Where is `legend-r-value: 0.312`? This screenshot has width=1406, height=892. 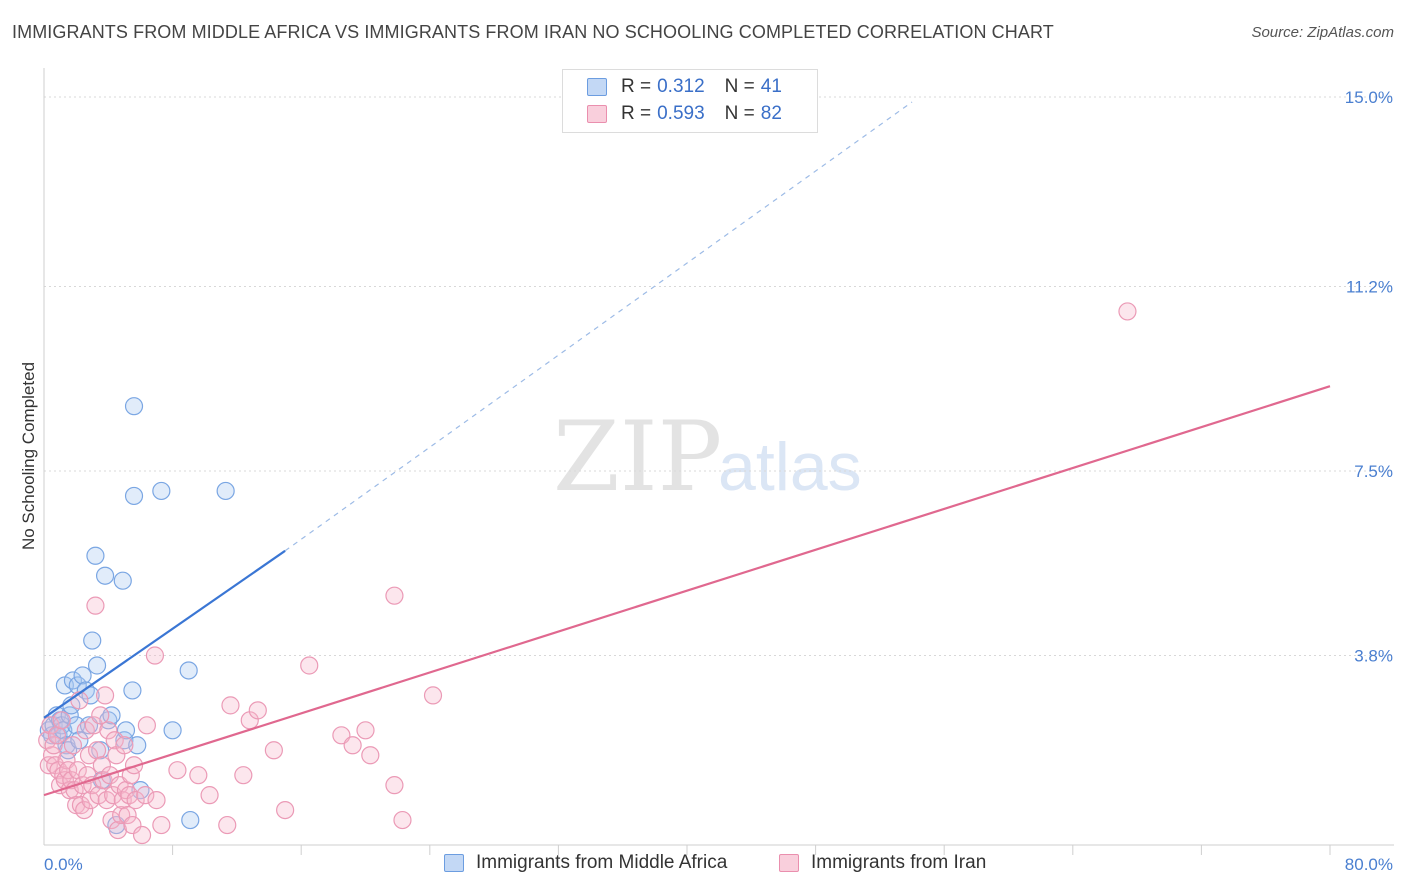
legend-r-value: 0.312 is located at coordinates (681, 86).